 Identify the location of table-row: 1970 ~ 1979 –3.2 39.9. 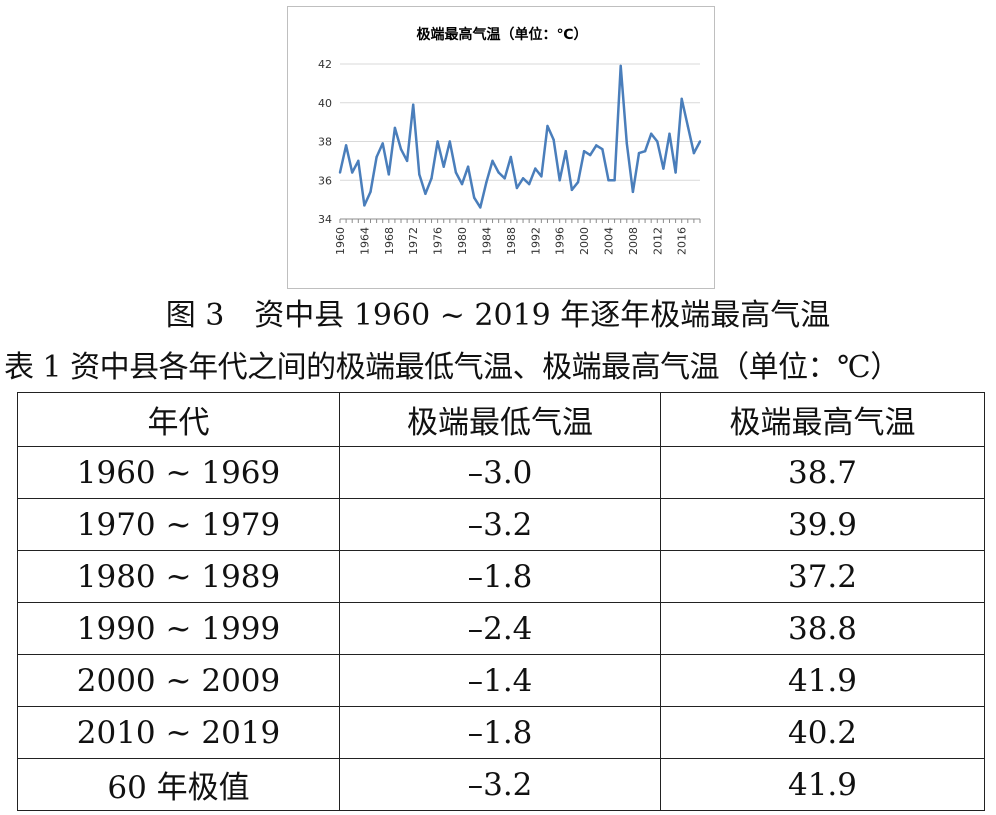
(501, 524).